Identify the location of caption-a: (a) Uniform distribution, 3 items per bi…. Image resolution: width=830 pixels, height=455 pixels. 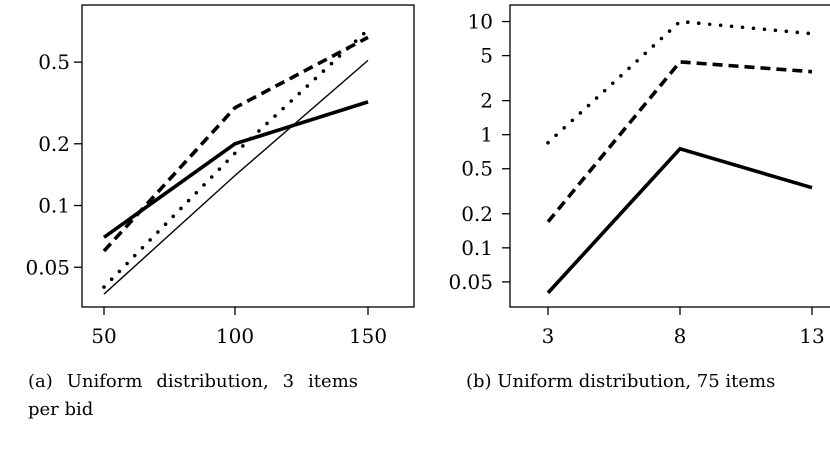
(193, 396).